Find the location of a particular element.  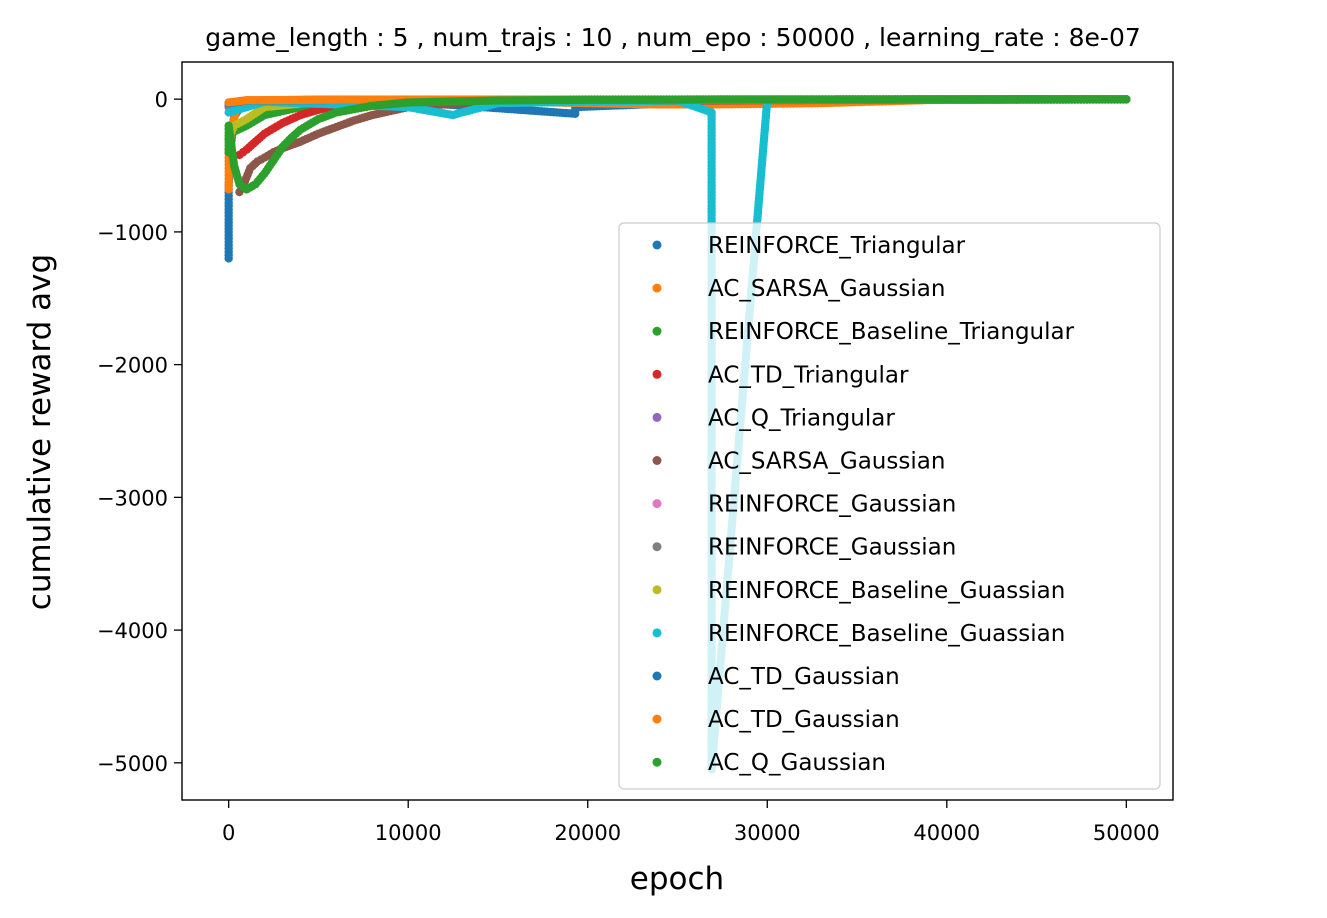

y-tick-label: 0 is located at coordinates (161, 100).